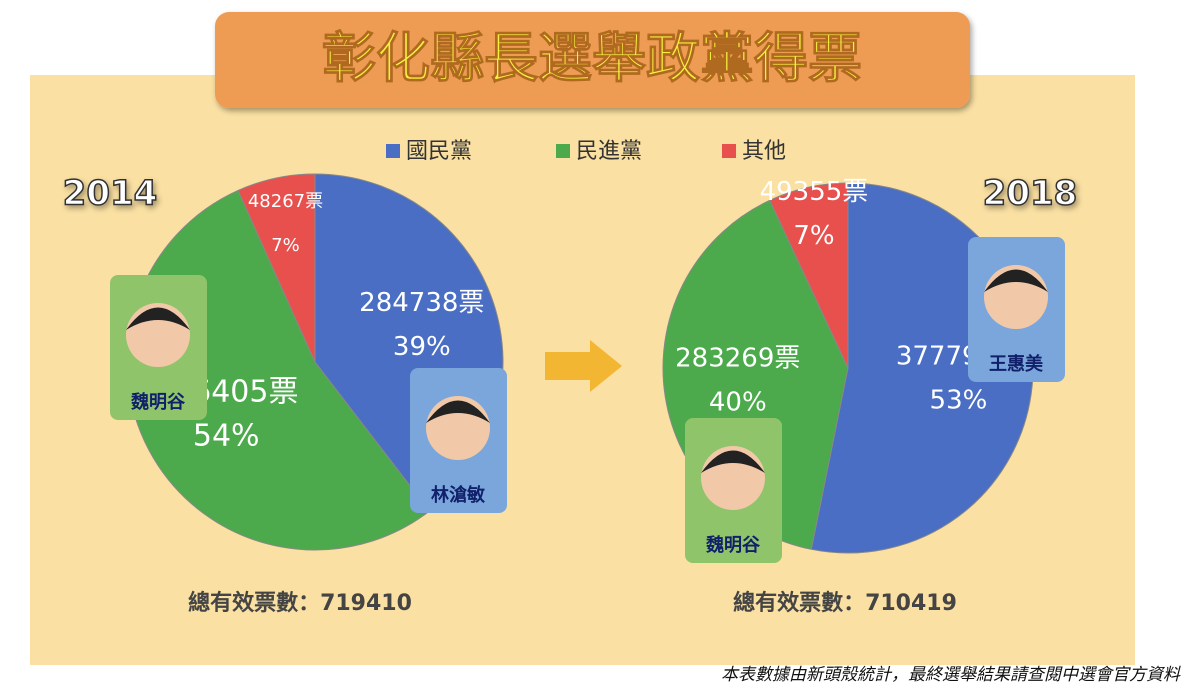  What do you see at coordinates (951, 675) in the screenshot?
I see `footnote: 本表數據由新頭殼統計，最終選舉結果請查閱中選會官方資料` at bounding box center [951, 675].